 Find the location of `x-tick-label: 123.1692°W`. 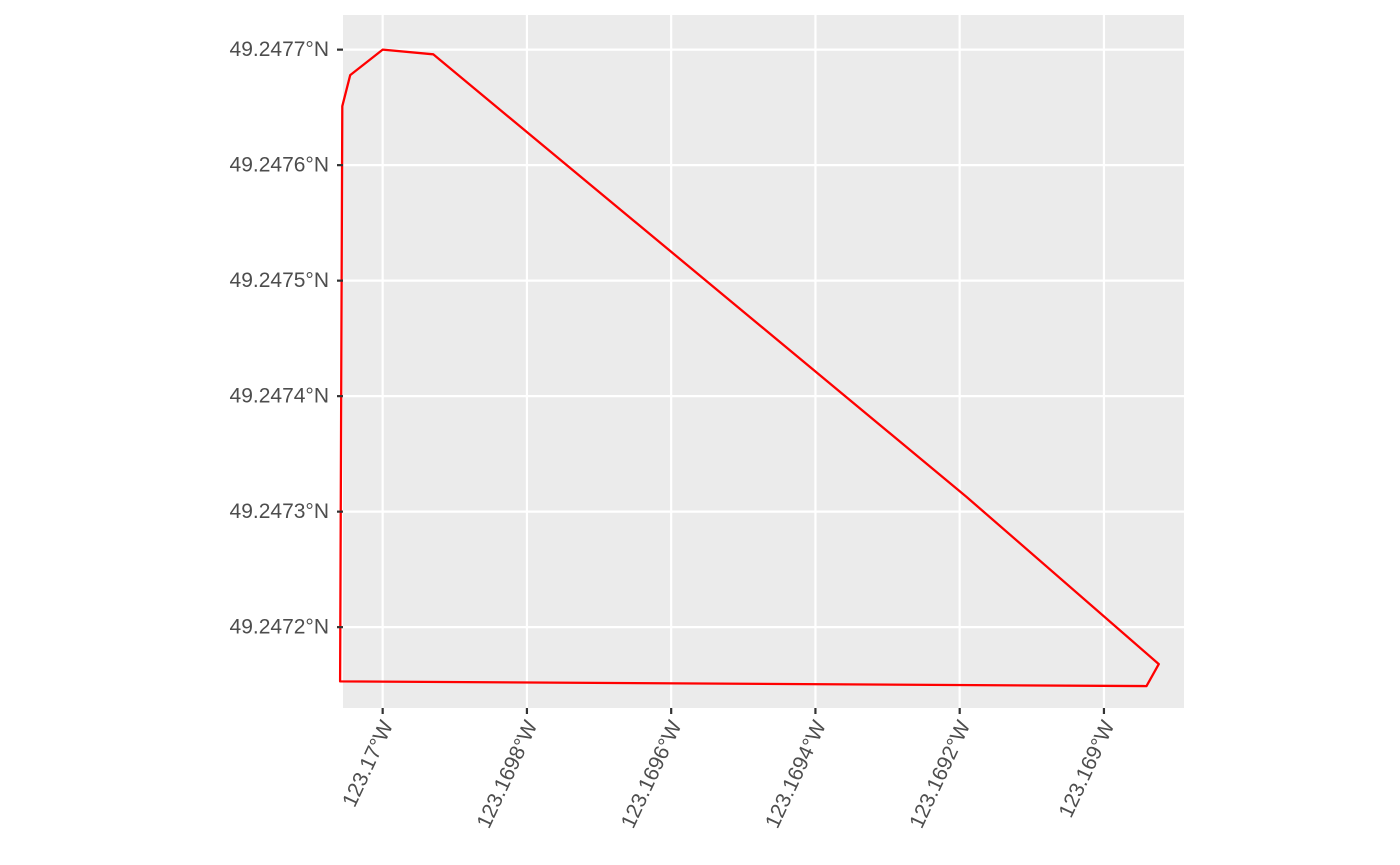

x-tick-label: 123.1692°W is located at coordinates (940, 774).